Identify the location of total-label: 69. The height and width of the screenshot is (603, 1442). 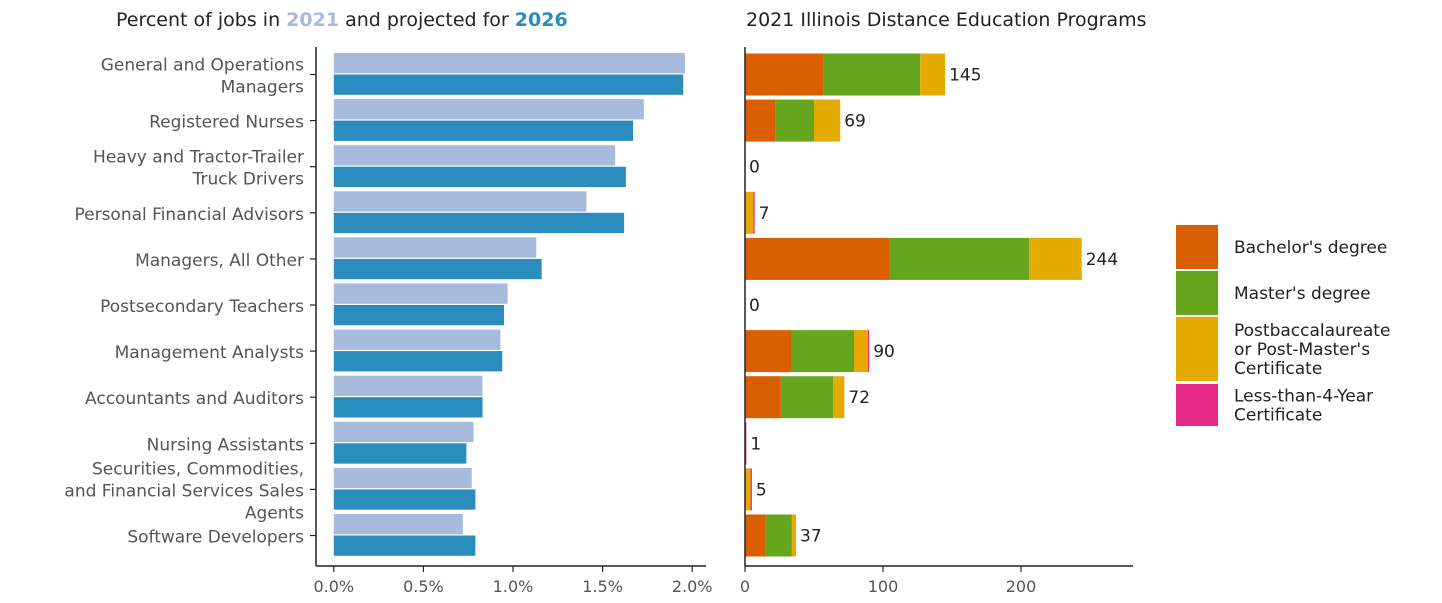
(855, 122).